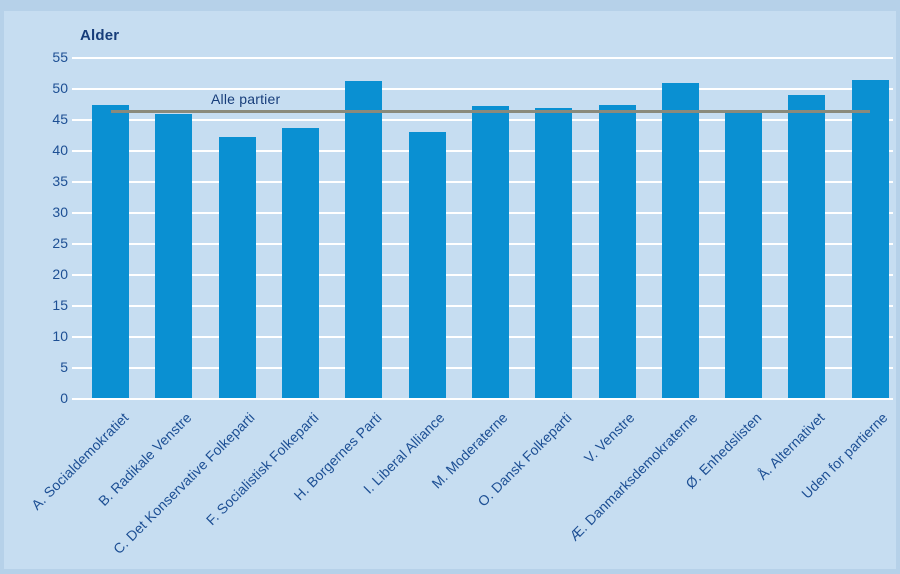 The height and width of the screenshot is (574, 900). Describe the element at coordinates (60, 305) in the screenshot. I see `y-tick-label-15: 15` at that location.